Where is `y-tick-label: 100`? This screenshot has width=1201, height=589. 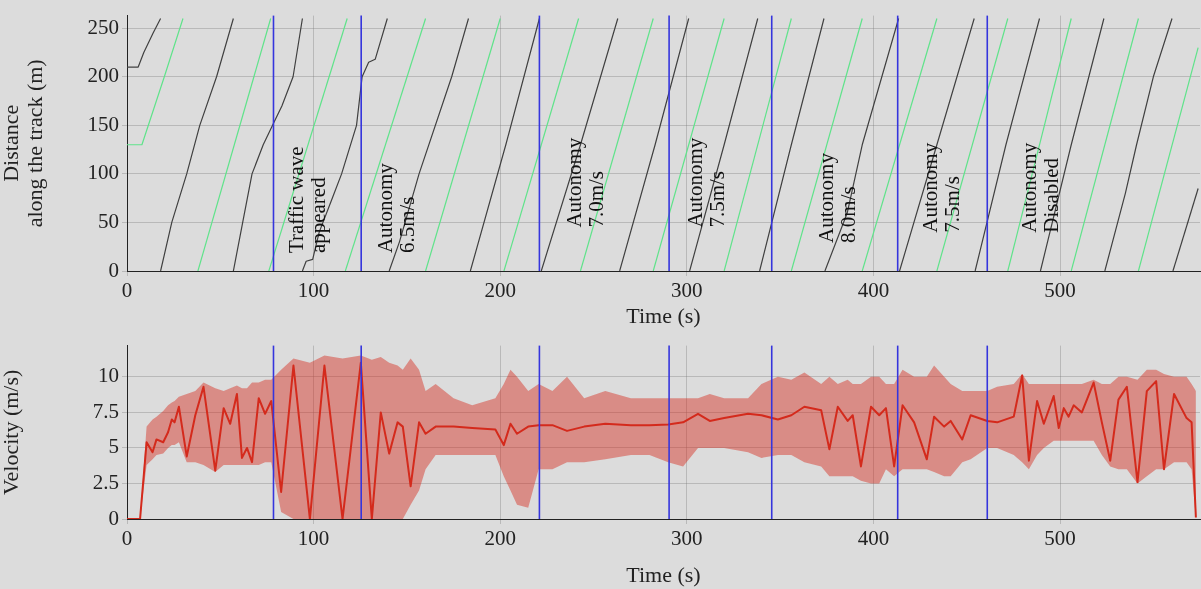 y-tick-label: 100 is located at coordinates (103, 172).